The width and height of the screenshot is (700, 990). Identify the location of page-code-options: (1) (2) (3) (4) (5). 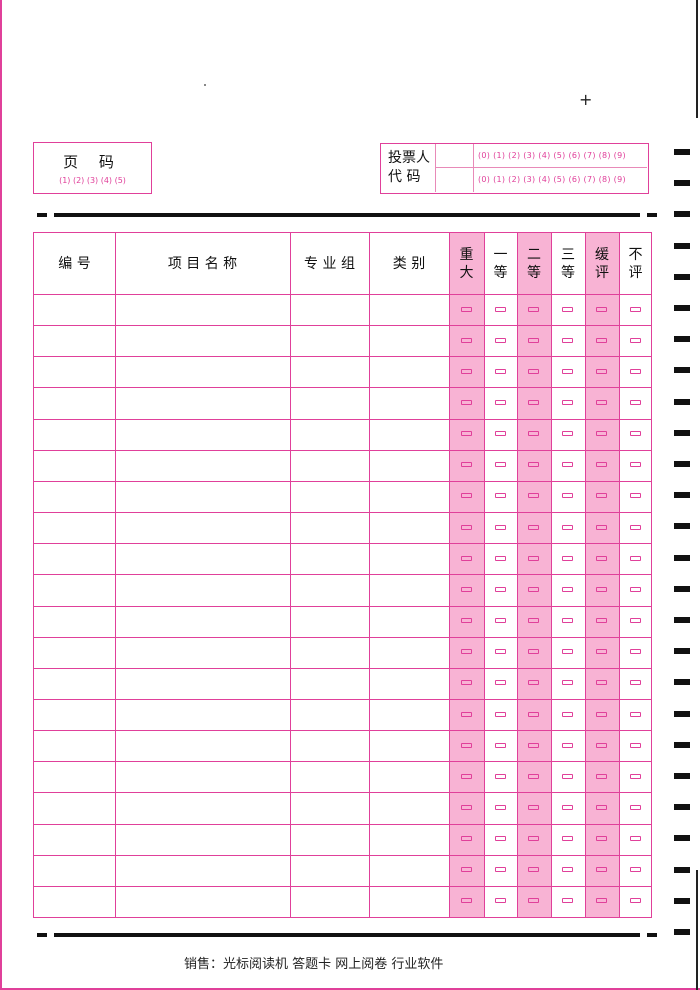
(92, 180).